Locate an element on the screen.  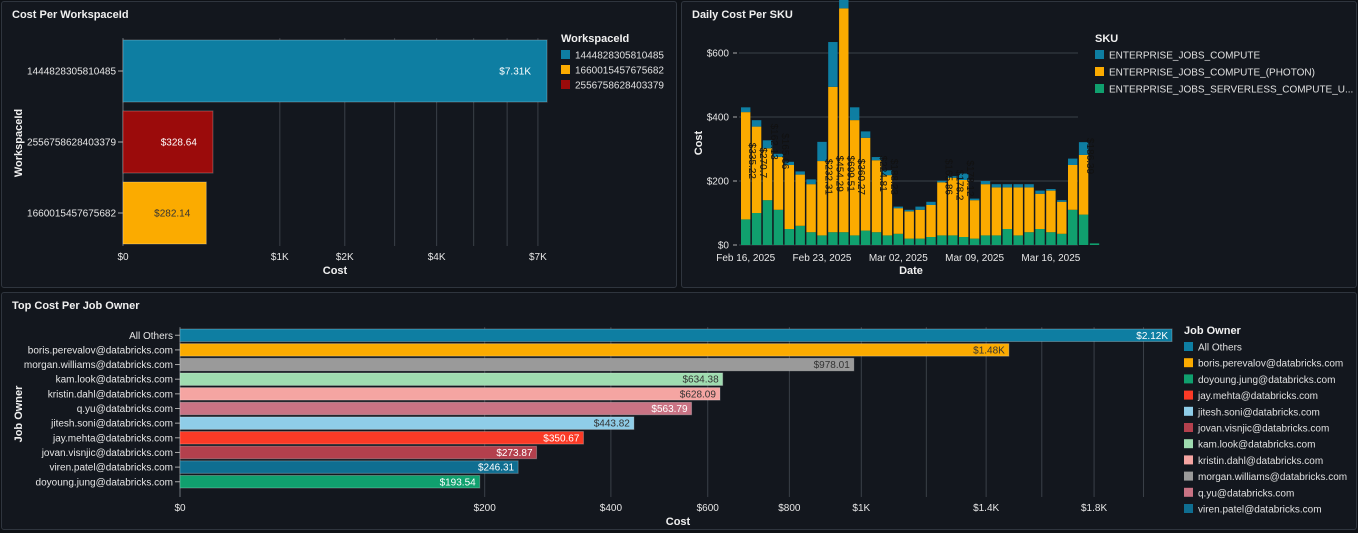
legend-item: kristin.dahl@databricks.com is located at coordinates (1260, 461).